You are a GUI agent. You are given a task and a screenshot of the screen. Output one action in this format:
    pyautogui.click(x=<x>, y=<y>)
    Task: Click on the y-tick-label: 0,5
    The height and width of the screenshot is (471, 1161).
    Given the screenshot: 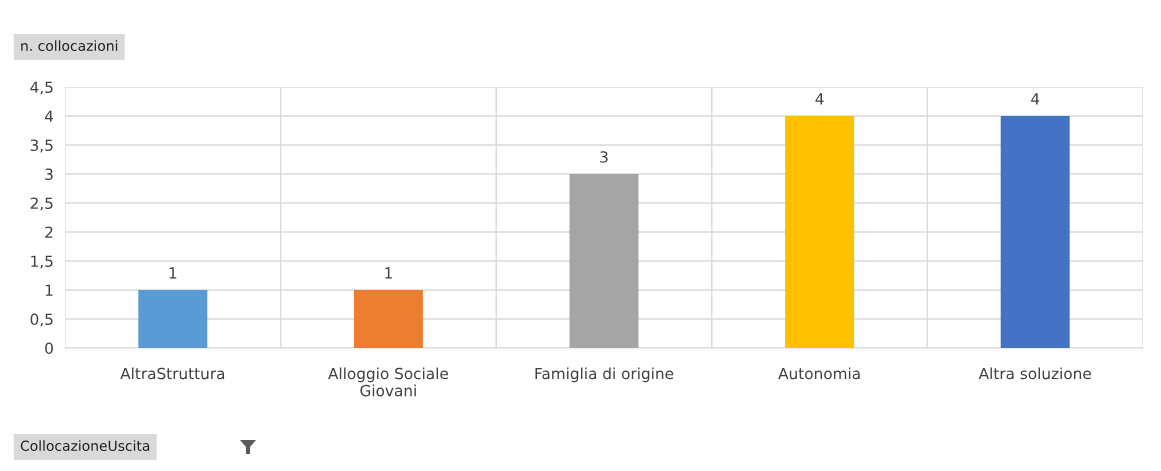 What is the action you would take?
    pyautogui.click(x=41, y=320)
    